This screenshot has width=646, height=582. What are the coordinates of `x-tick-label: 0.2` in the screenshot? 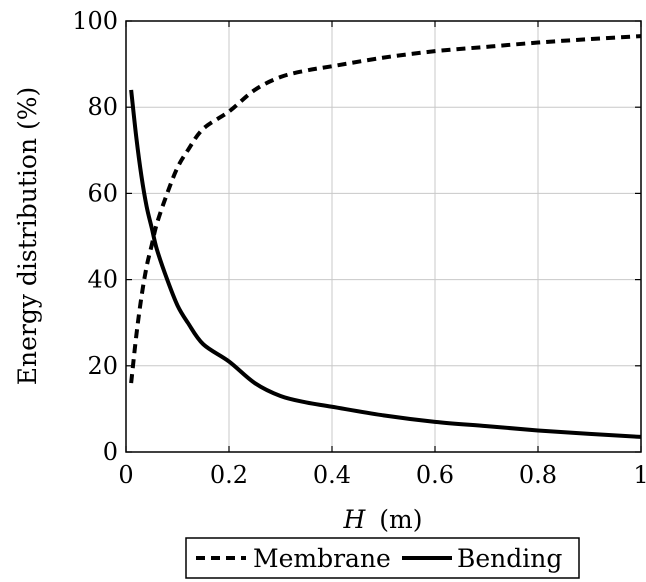 It's located at (229, 475).